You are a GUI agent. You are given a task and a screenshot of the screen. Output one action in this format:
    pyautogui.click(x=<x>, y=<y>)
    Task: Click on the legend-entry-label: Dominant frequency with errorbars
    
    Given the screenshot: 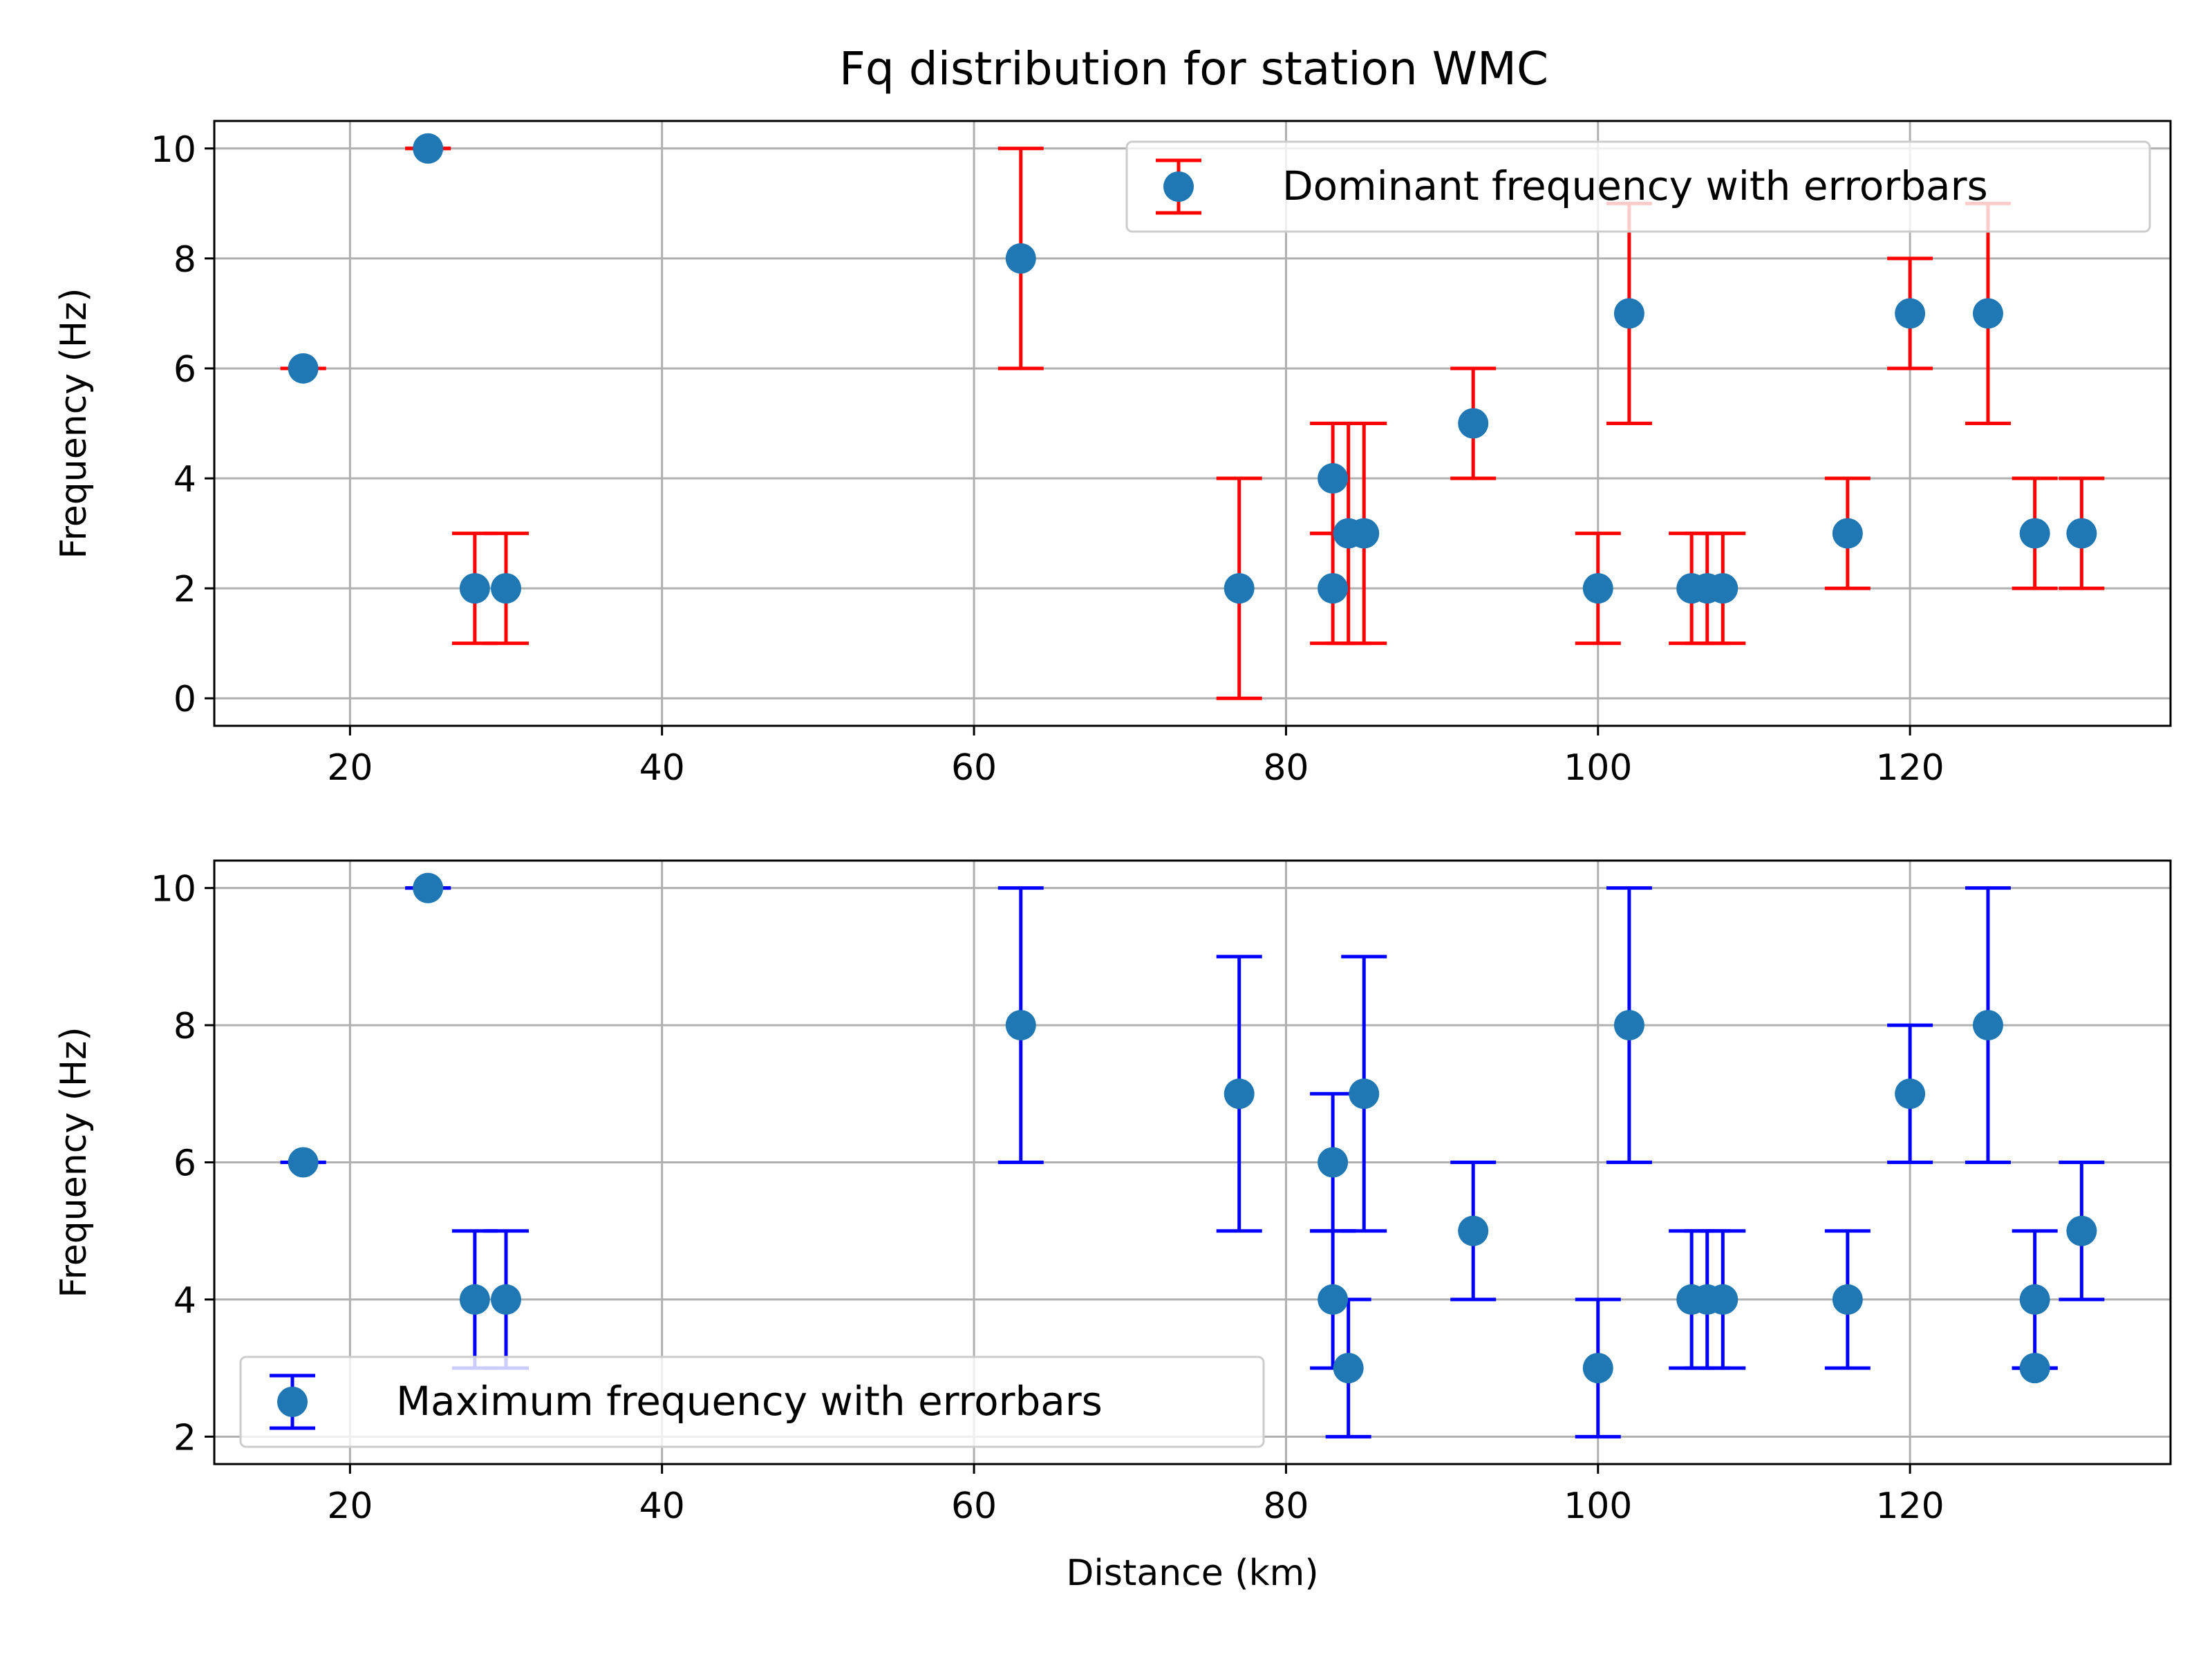 What is the action you would take?
    pyautogui.click(x=1635, y=185)
    